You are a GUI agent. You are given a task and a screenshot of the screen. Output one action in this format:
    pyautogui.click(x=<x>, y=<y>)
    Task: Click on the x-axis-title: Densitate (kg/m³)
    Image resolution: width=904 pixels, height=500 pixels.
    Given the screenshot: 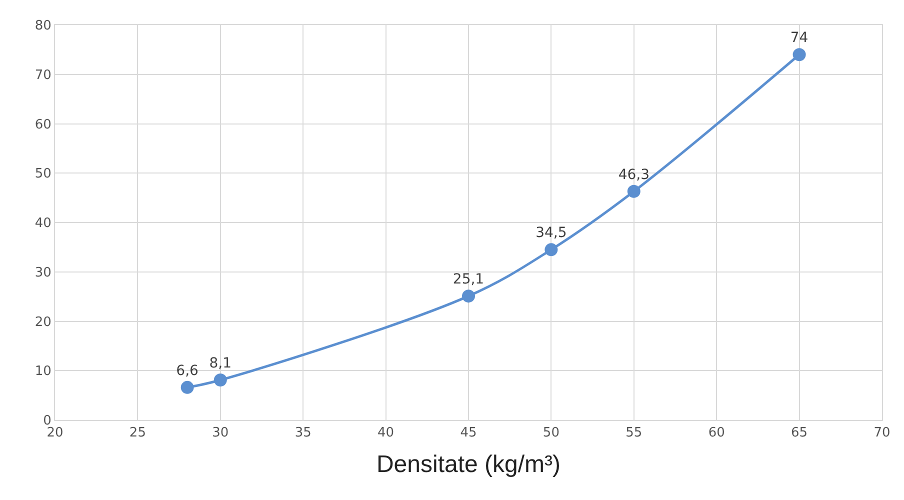 What is the action you would take?
    pyautogui.click(x=468, y=464)
    